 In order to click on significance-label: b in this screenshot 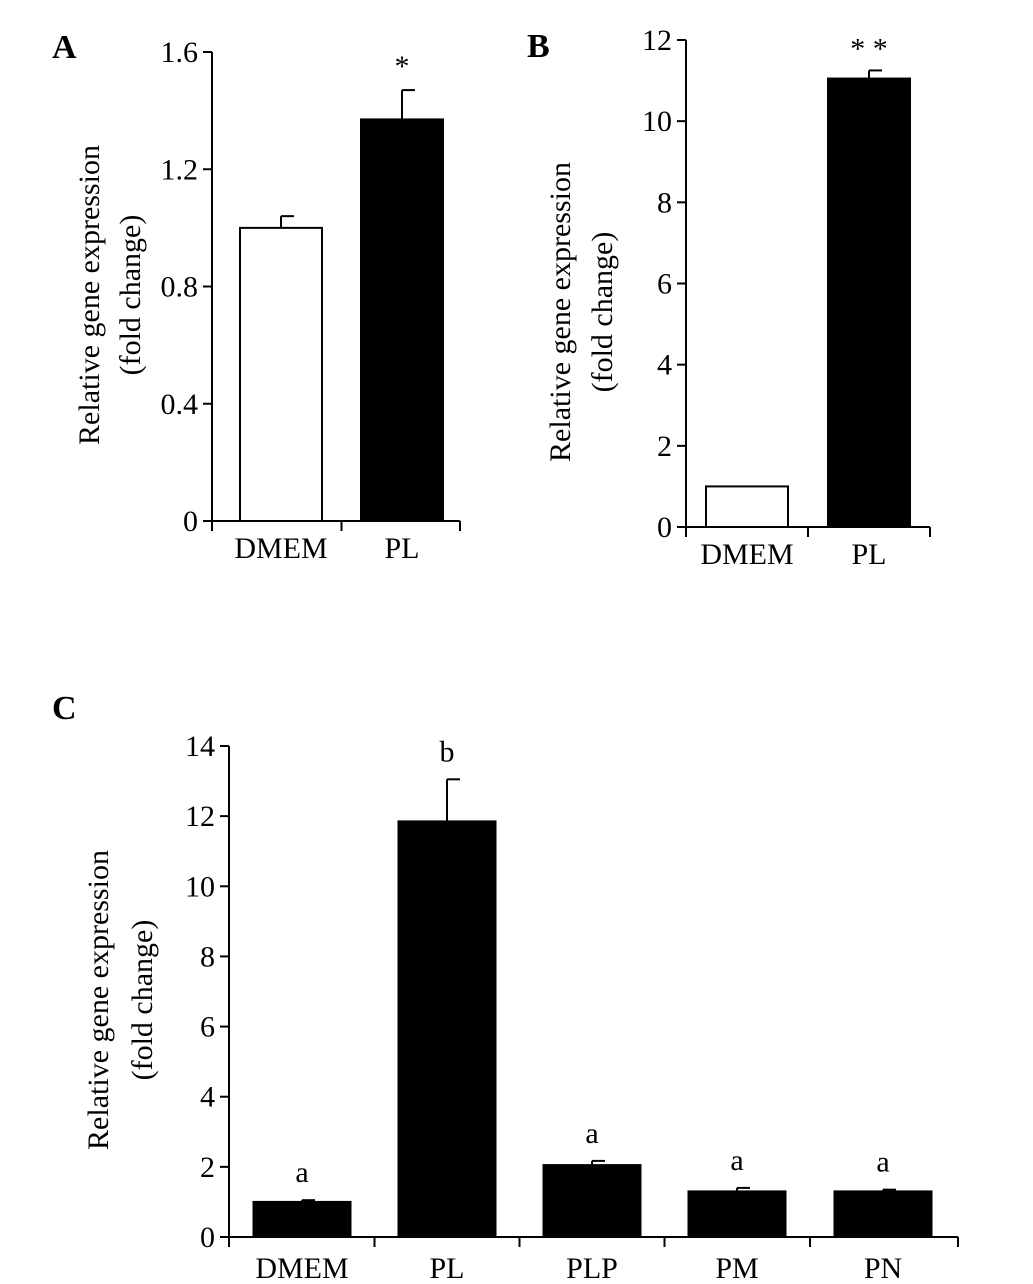, I will do `click(447, 751)`.